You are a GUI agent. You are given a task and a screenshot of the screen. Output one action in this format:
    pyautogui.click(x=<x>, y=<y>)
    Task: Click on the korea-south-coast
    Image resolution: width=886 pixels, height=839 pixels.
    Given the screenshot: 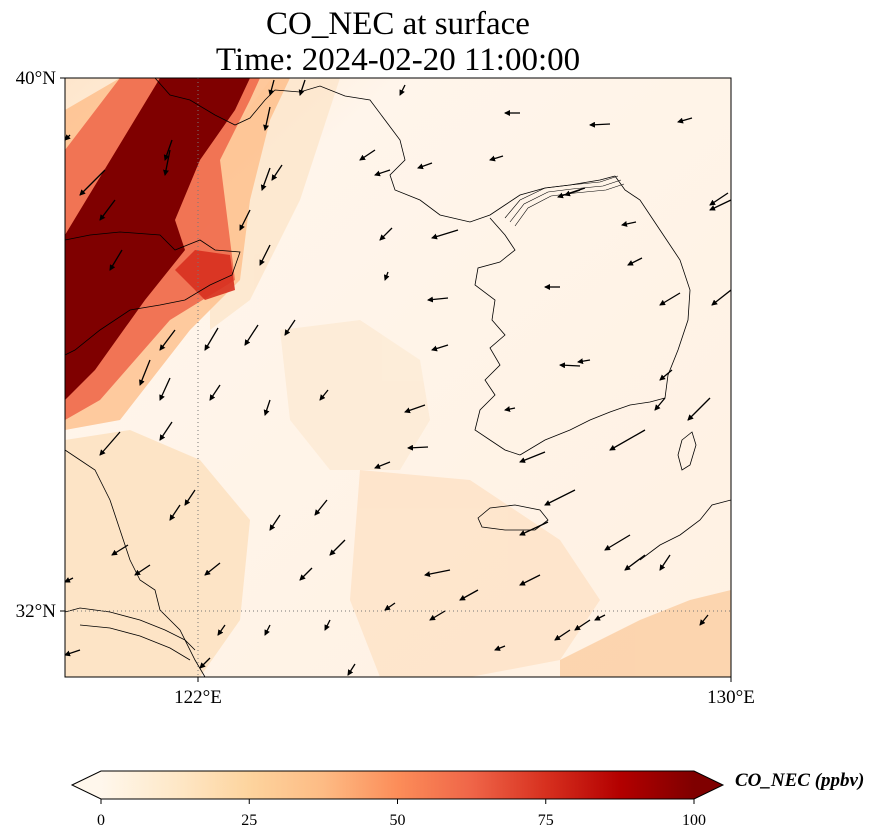 What is the action you would take?
    pyautogui.click(x=592, y=426)
    